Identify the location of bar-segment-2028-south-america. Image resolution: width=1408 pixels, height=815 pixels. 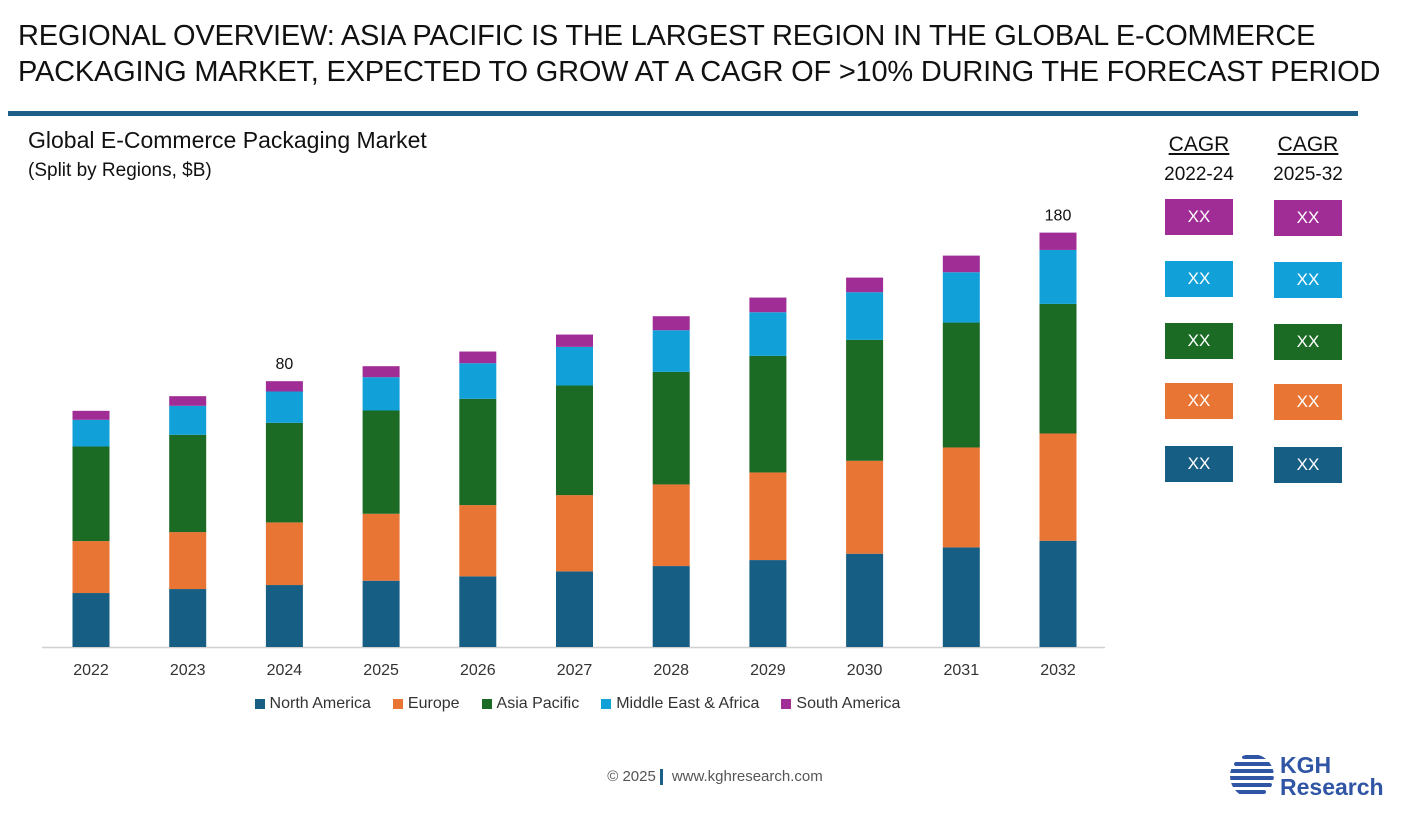
(671, 323).